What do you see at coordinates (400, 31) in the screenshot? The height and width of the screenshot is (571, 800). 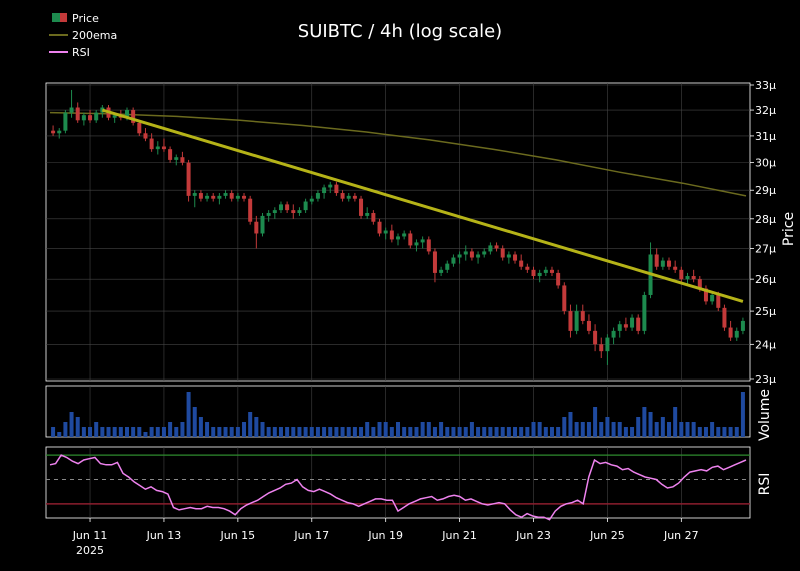 I see `chart-title: SUIBTC / 4h (log scale)` at bounding box center [400, 31].